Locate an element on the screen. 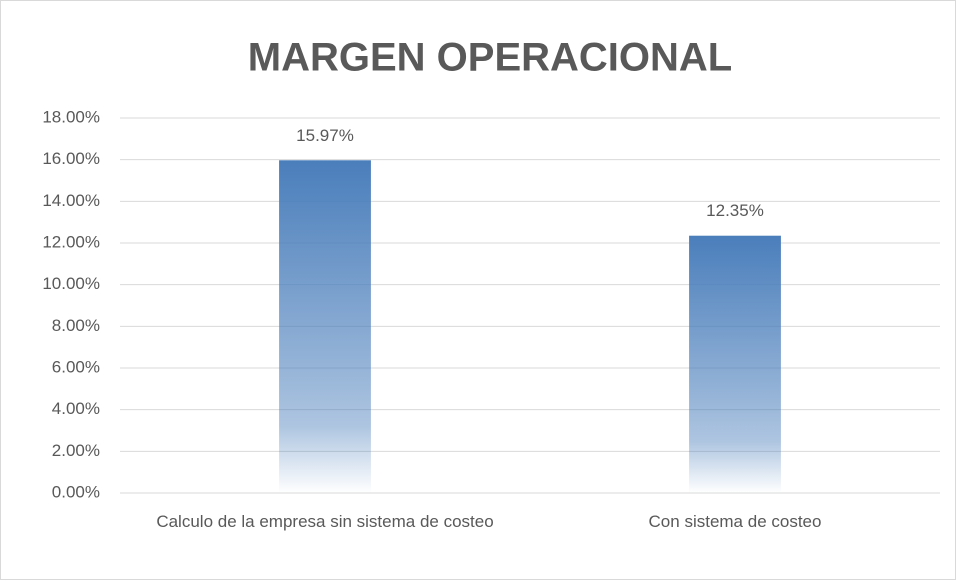 This screenshot has height=581, width=957. y-tick-label: 10.00% is located at coordinates (71, 283).